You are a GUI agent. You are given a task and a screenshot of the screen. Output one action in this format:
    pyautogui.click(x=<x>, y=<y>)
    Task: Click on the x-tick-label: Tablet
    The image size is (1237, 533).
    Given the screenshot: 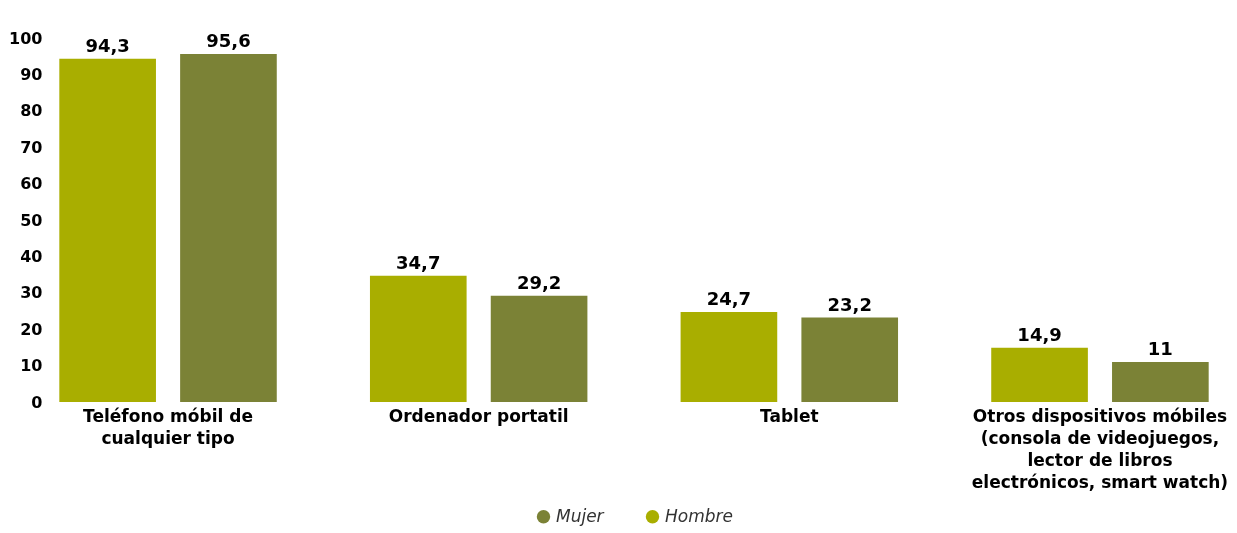 What is the action you would take?
    pyautogui.click(x=789, y=415)
    